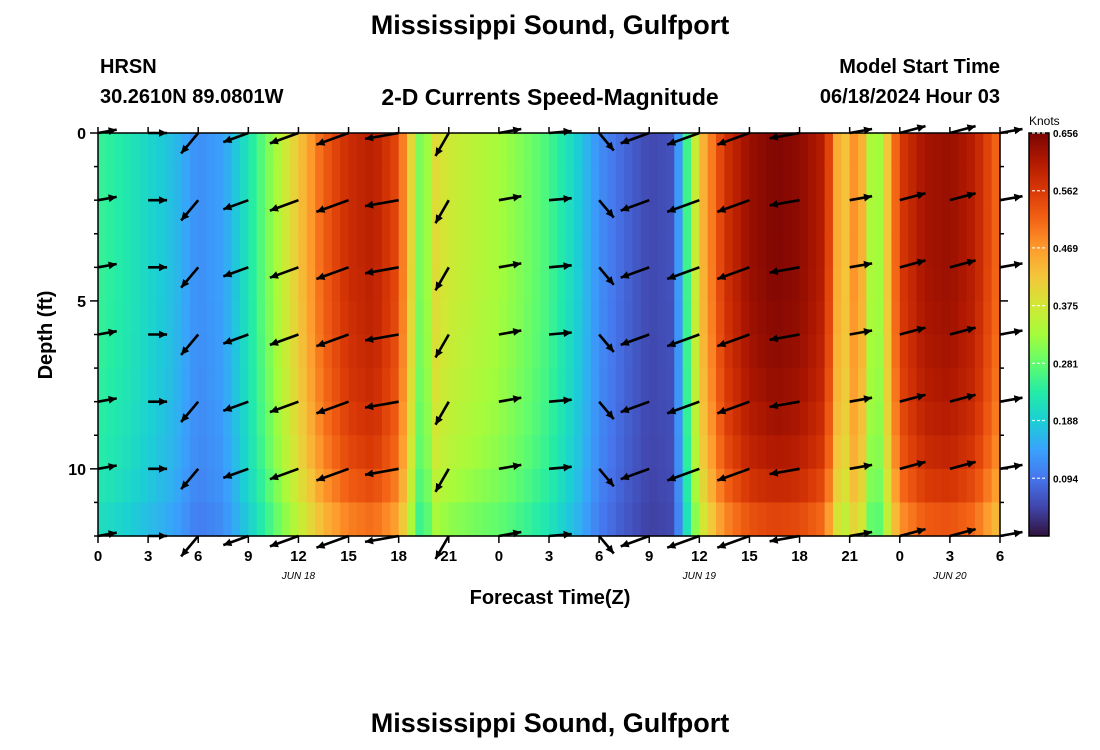 The height and width of the screenshot is (750, 1100). Describe the element at coordinates (549, 556) in the screenshot. I see `x-tick-label: 3` at that location.